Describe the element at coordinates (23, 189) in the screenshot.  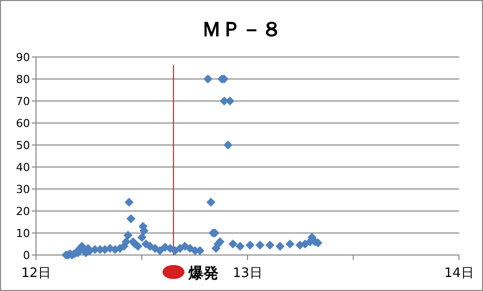
I see `y-tick-label: 30` at that location.